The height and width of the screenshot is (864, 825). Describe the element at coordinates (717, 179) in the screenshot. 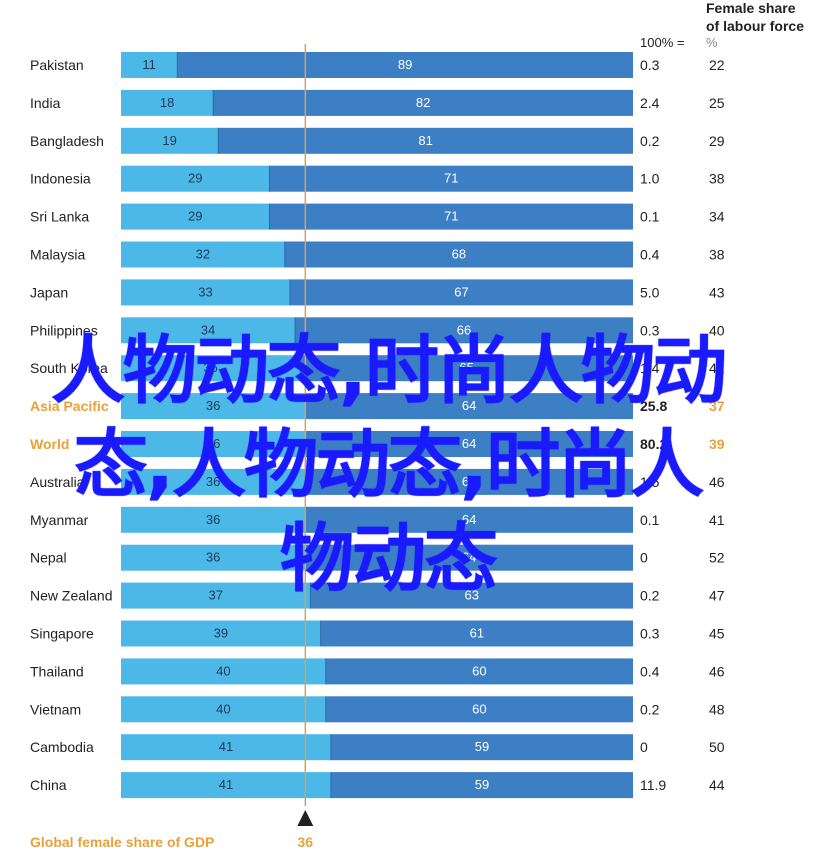

I see `col2-value: 38` at that location.